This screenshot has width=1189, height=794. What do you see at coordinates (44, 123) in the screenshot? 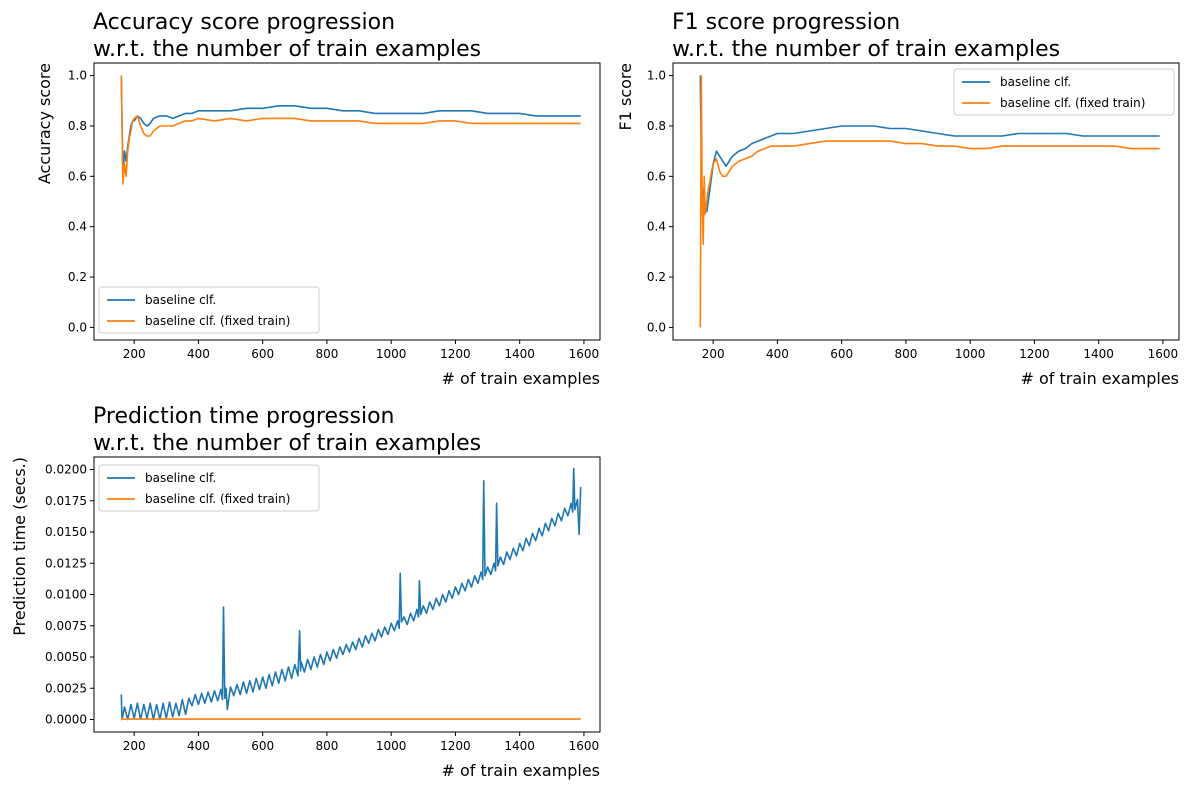
I see `y-axis-label: Accuracy score` at bounding box center [44, 123].